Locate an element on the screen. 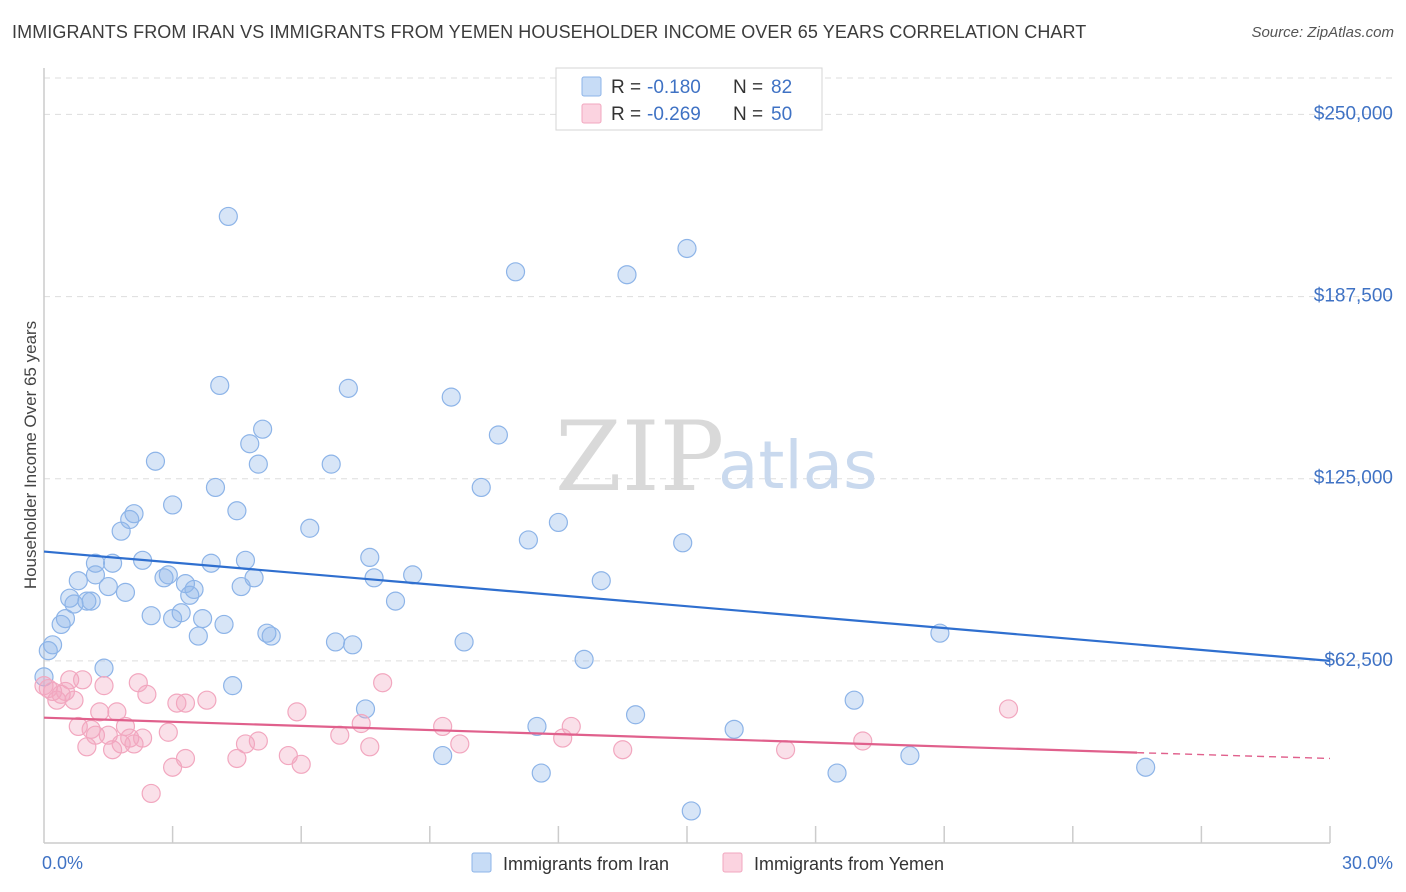 The height and width of the screenshot is (892, 1406). x-tick-labels: 0.0% 30.0% is located at coordinates (717, 863).